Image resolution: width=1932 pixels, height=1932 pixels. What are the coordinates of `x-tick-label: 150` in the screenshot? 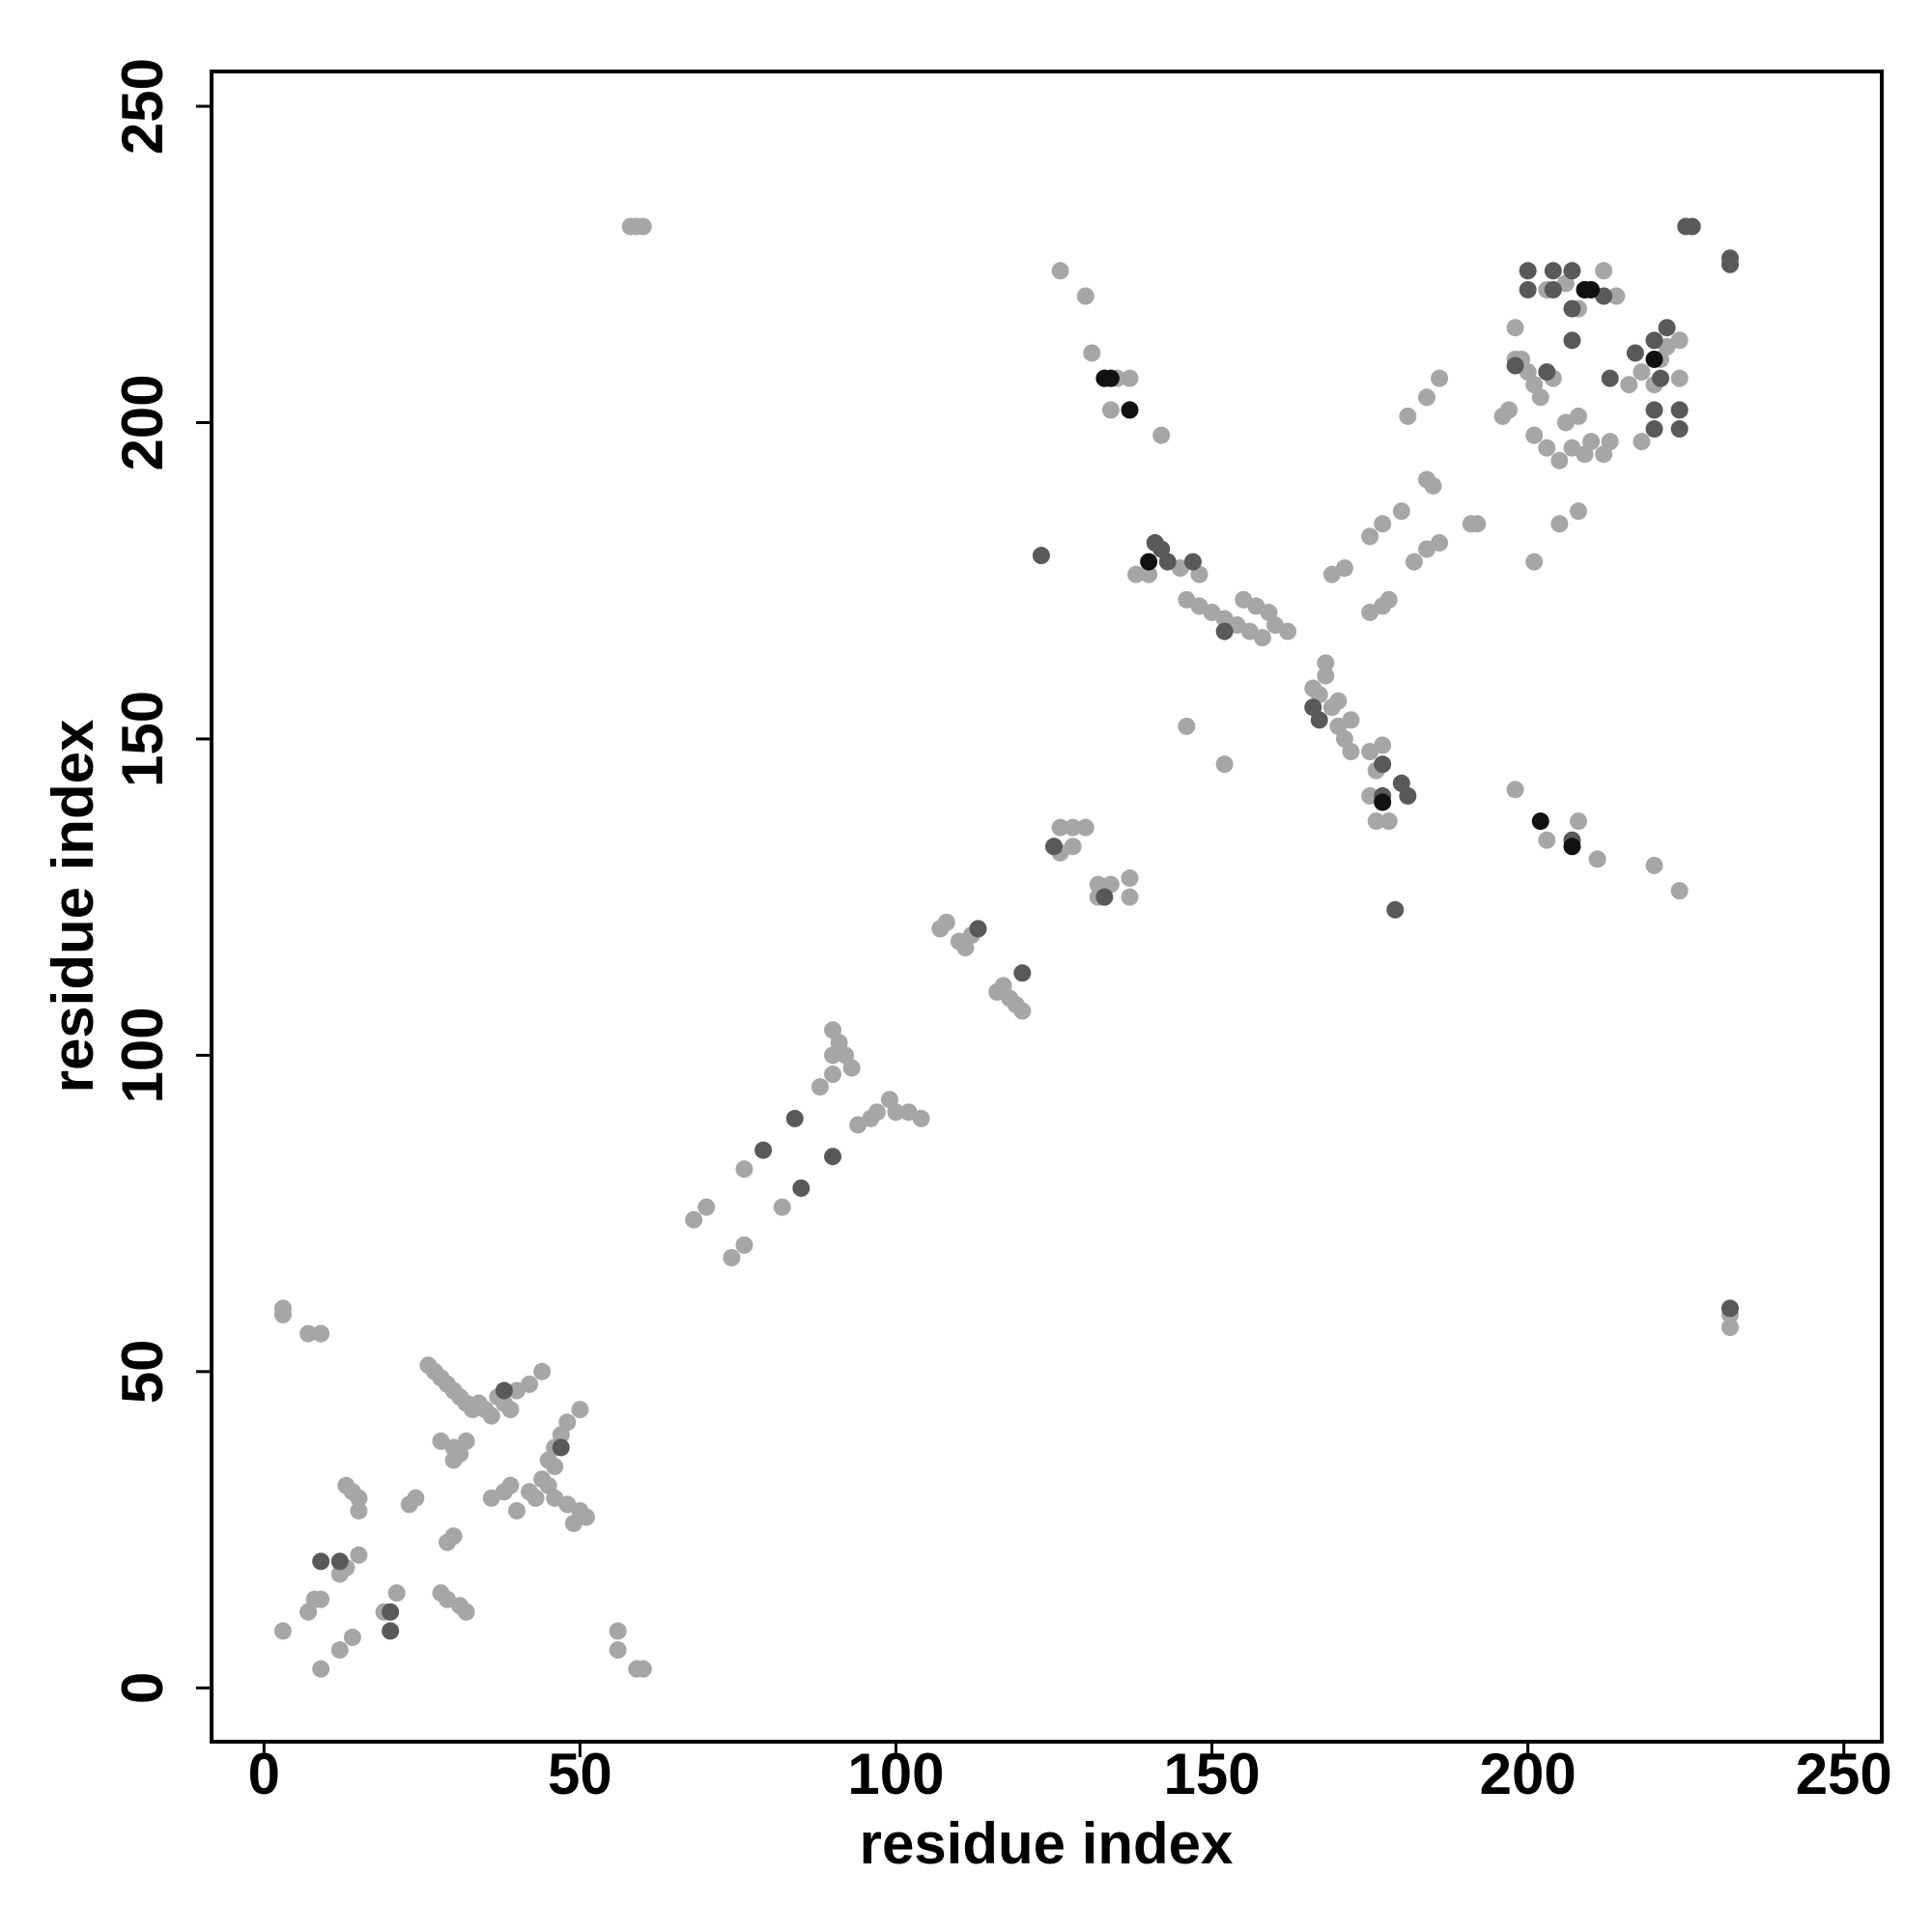 It's located at (1212, 1774).